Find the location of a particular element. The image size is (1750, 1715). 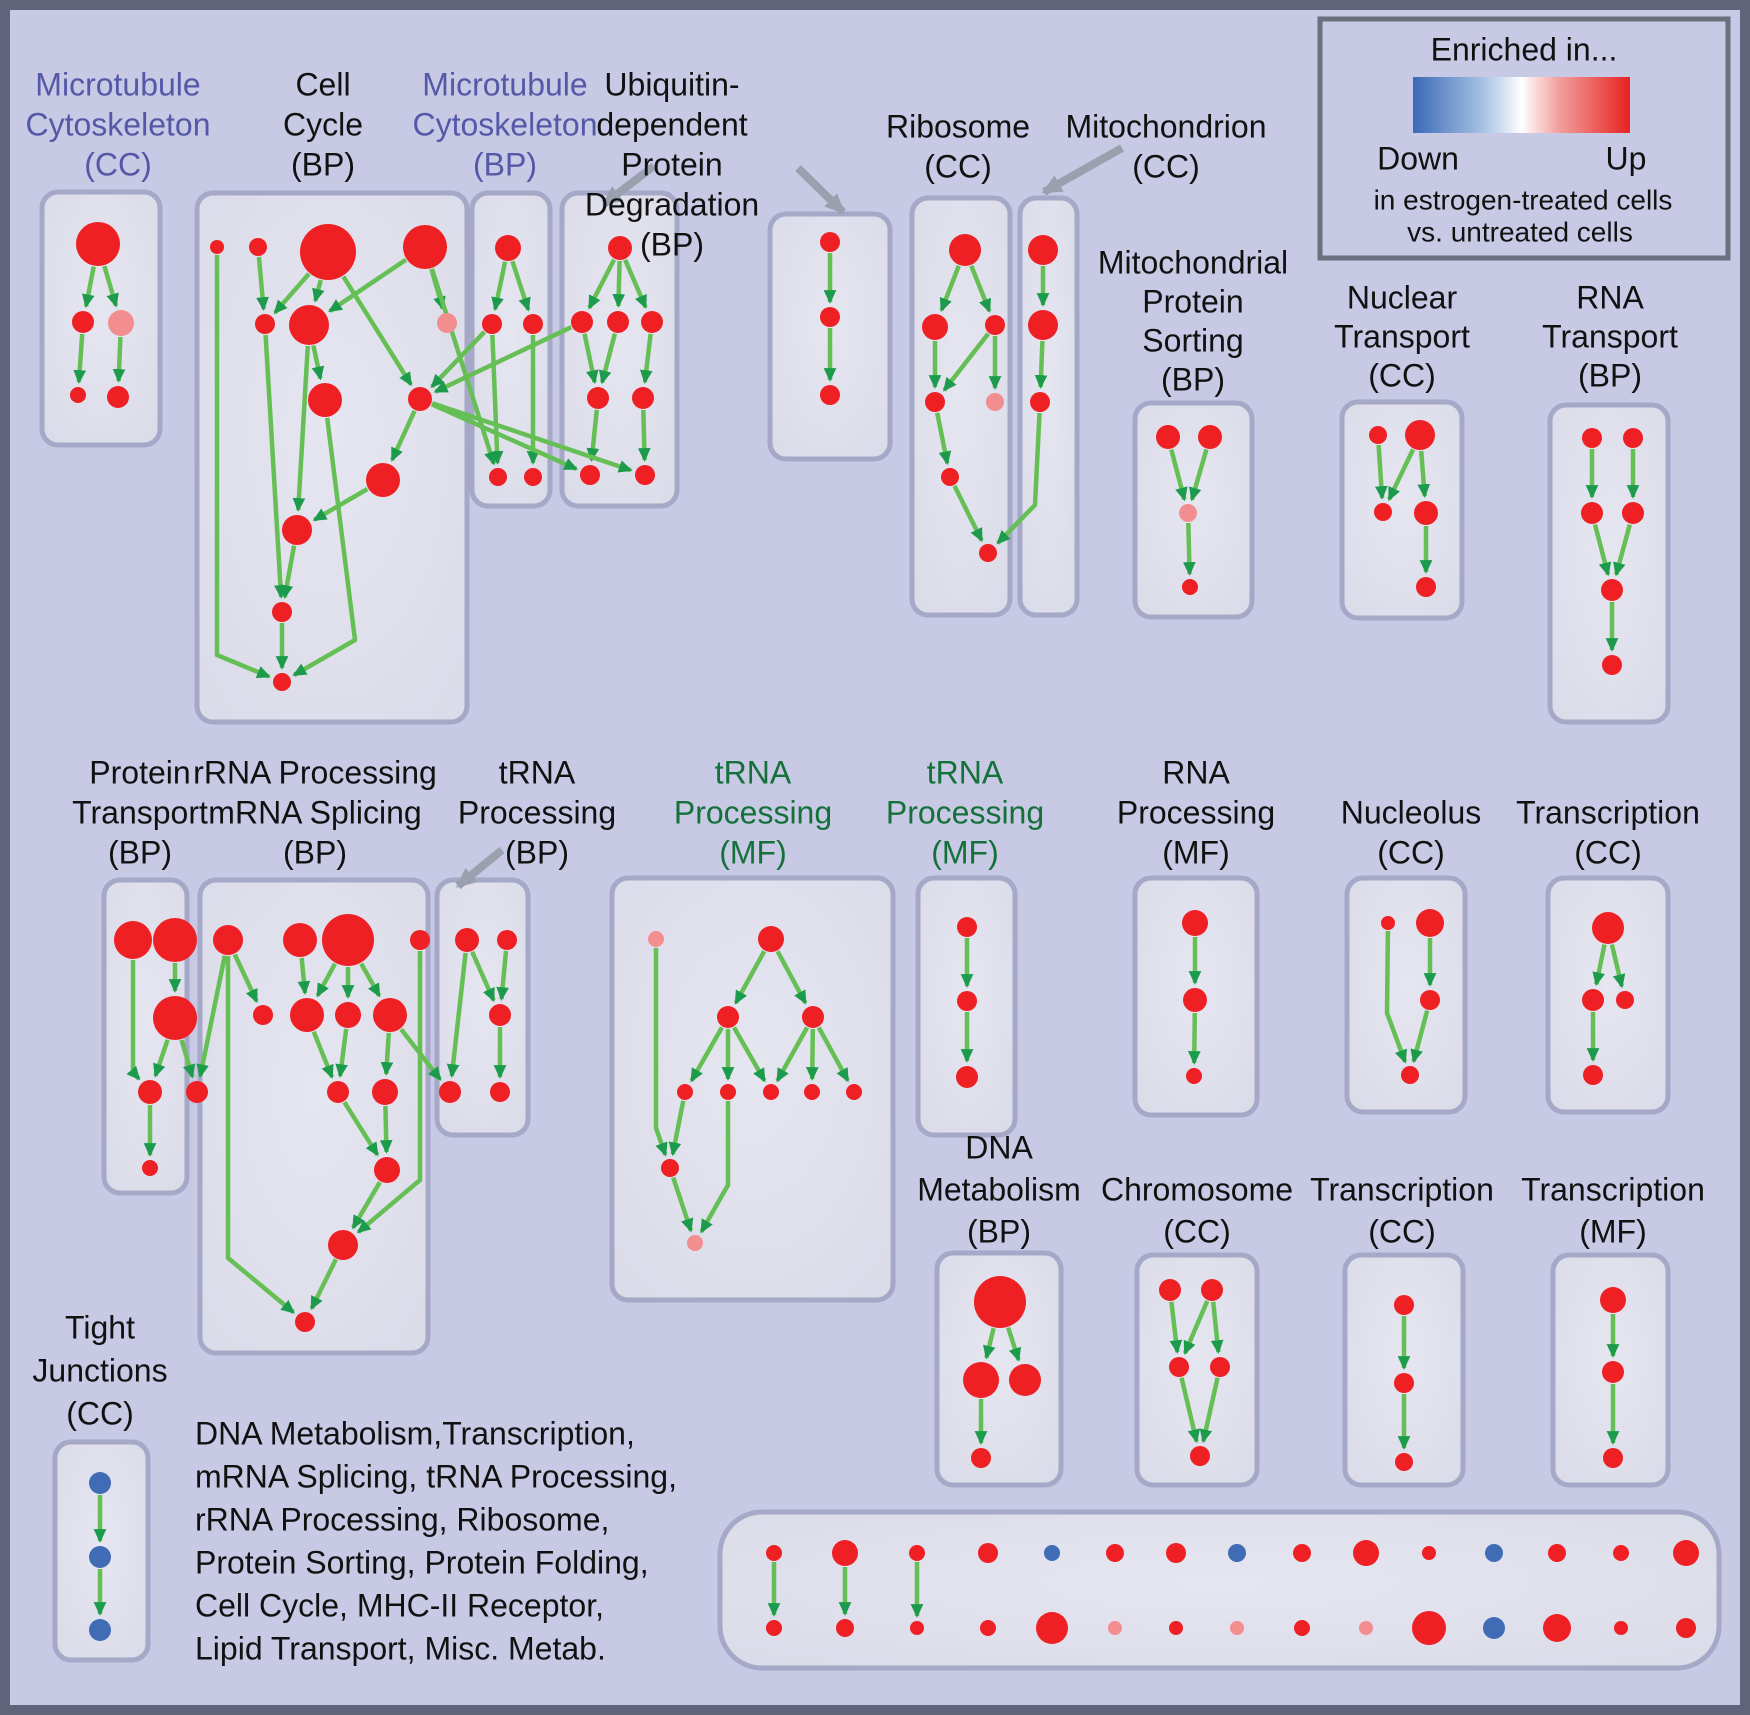

transcription-mf-label: Transcription (MF) is located at coordinates (1613, 1210).